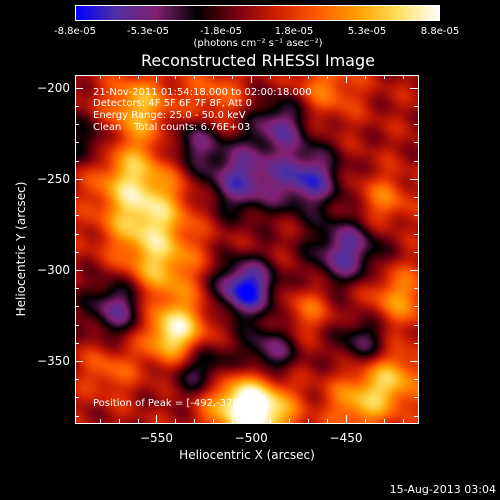 The height and width of the screenshot is (500, 500). I want to click on colorbar-tick-label: -1.8e-05, so click(221, 31).